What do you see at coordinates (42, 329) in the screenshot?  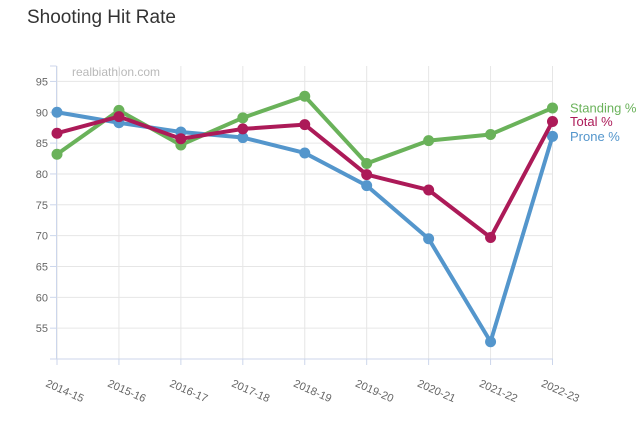 I see `y-tick-label: 55` at bounding box center [42, 329].